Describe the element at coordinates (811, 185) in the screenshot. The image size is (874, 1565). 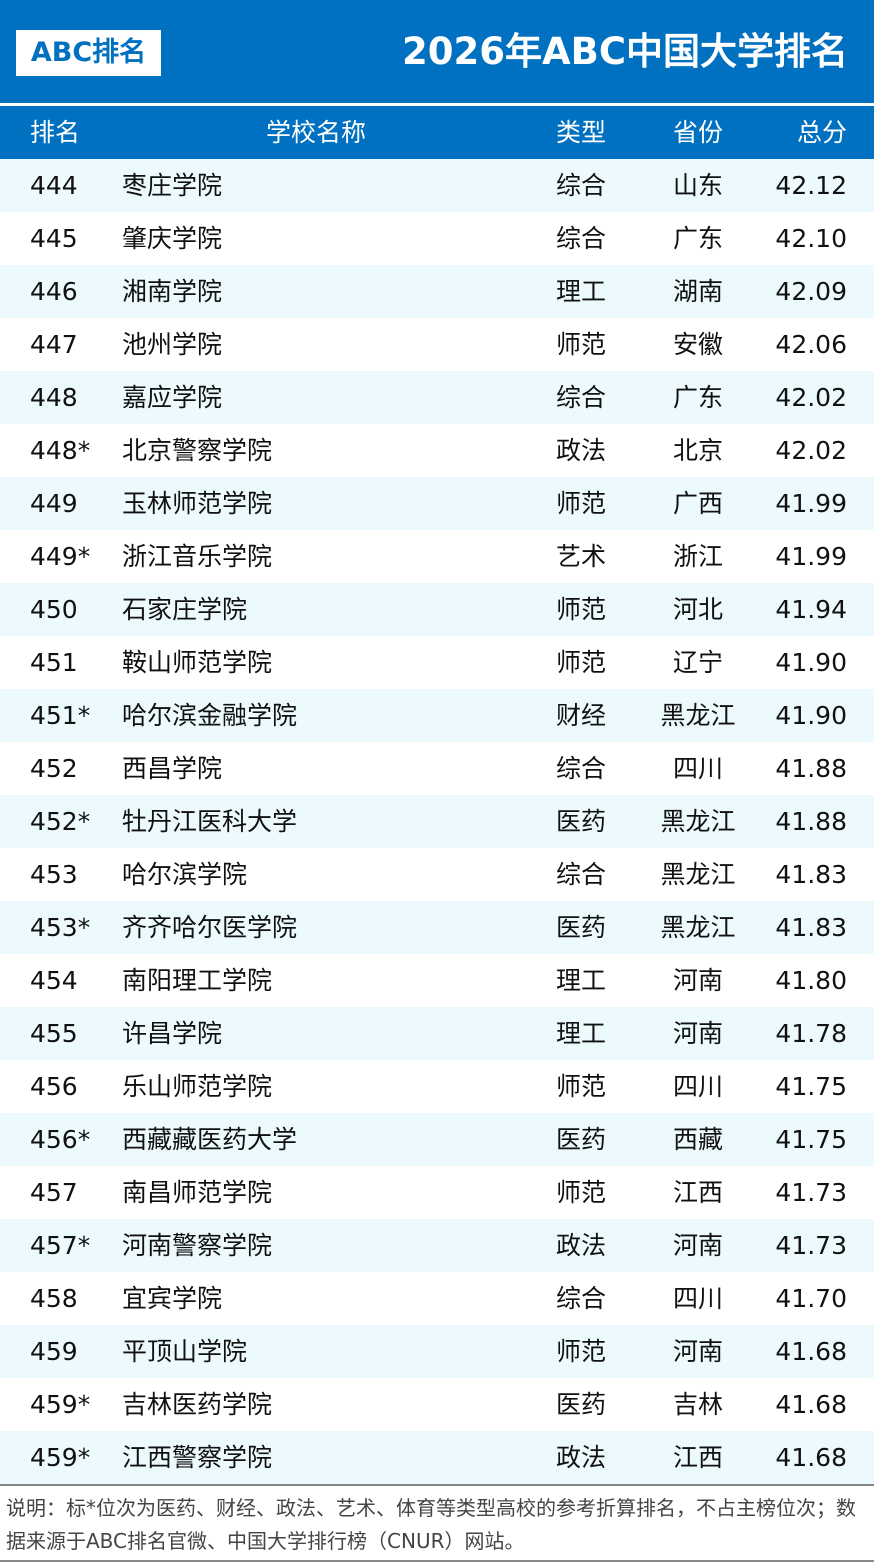
I see `score-cell: 42.12` at that location.